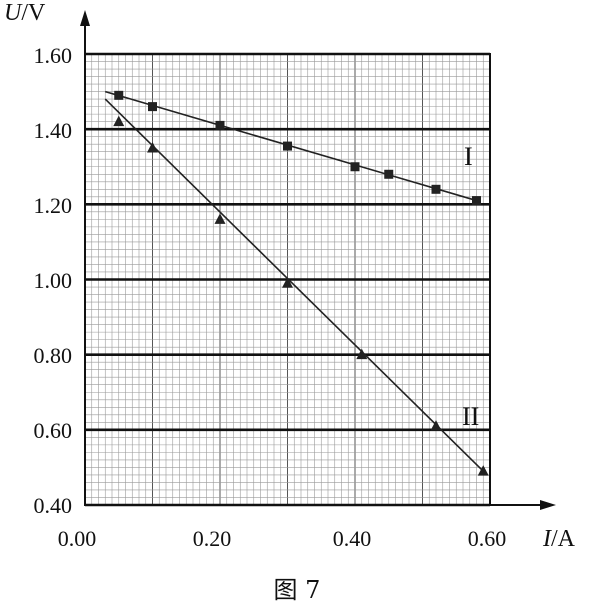 The width and height of the screenshot is (594, 608). Describe the element at coordinates (468, 156) in the screenshot. I see `series-label-1: I` at that location.